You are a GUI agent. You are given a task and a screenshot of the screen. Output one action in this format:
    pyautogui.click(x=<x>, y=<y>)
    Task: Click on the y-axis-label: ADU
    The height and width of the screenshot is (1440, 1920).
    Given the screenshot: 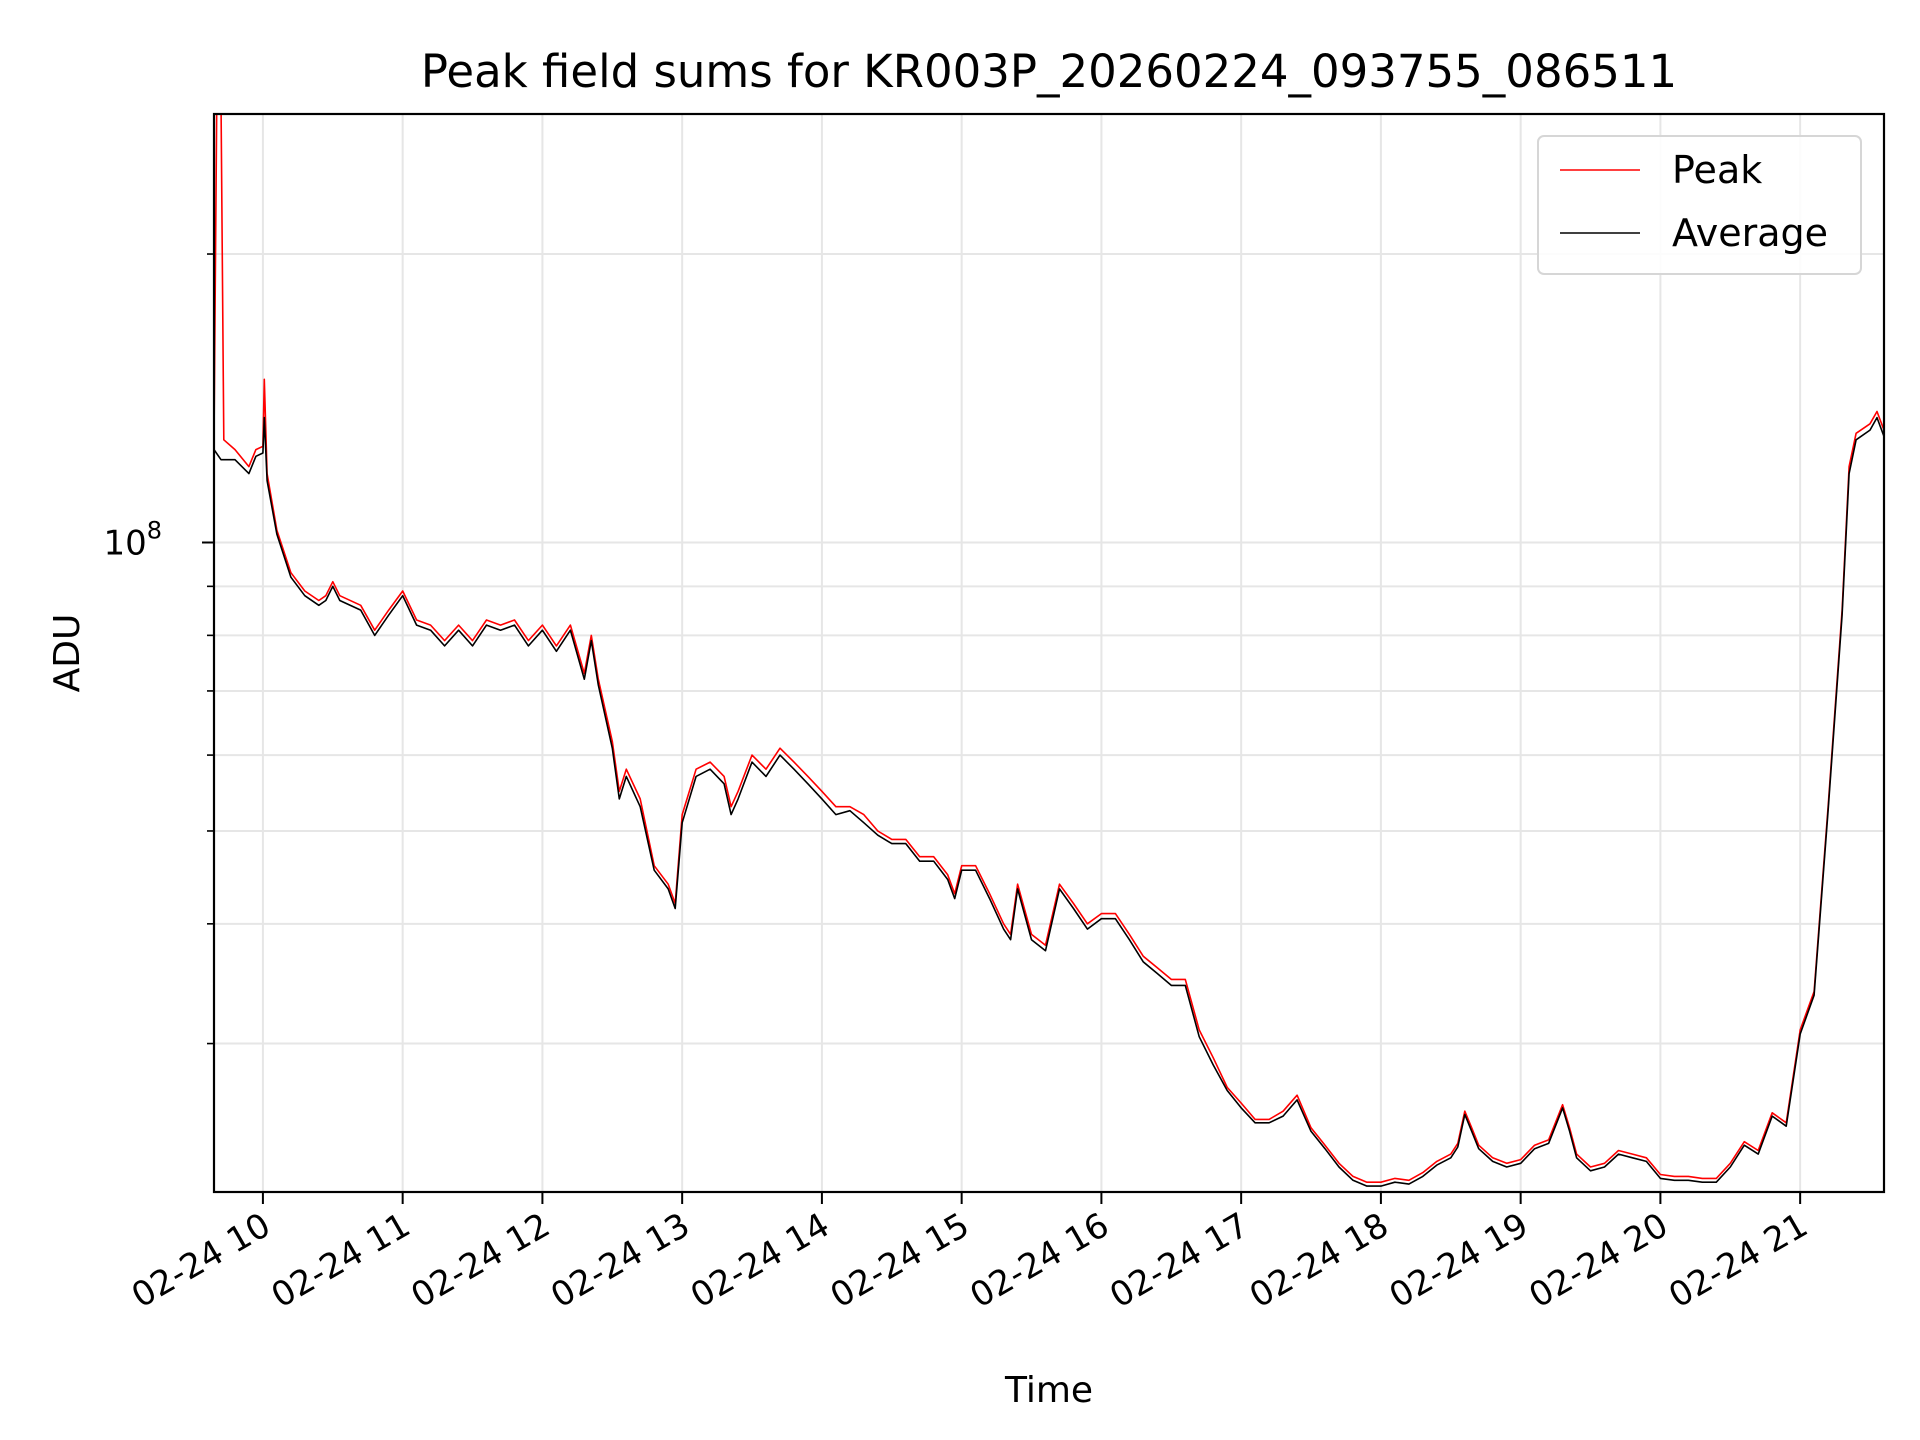 What is the action you would take?
    pyautogui.click(x=67, y=653)
    